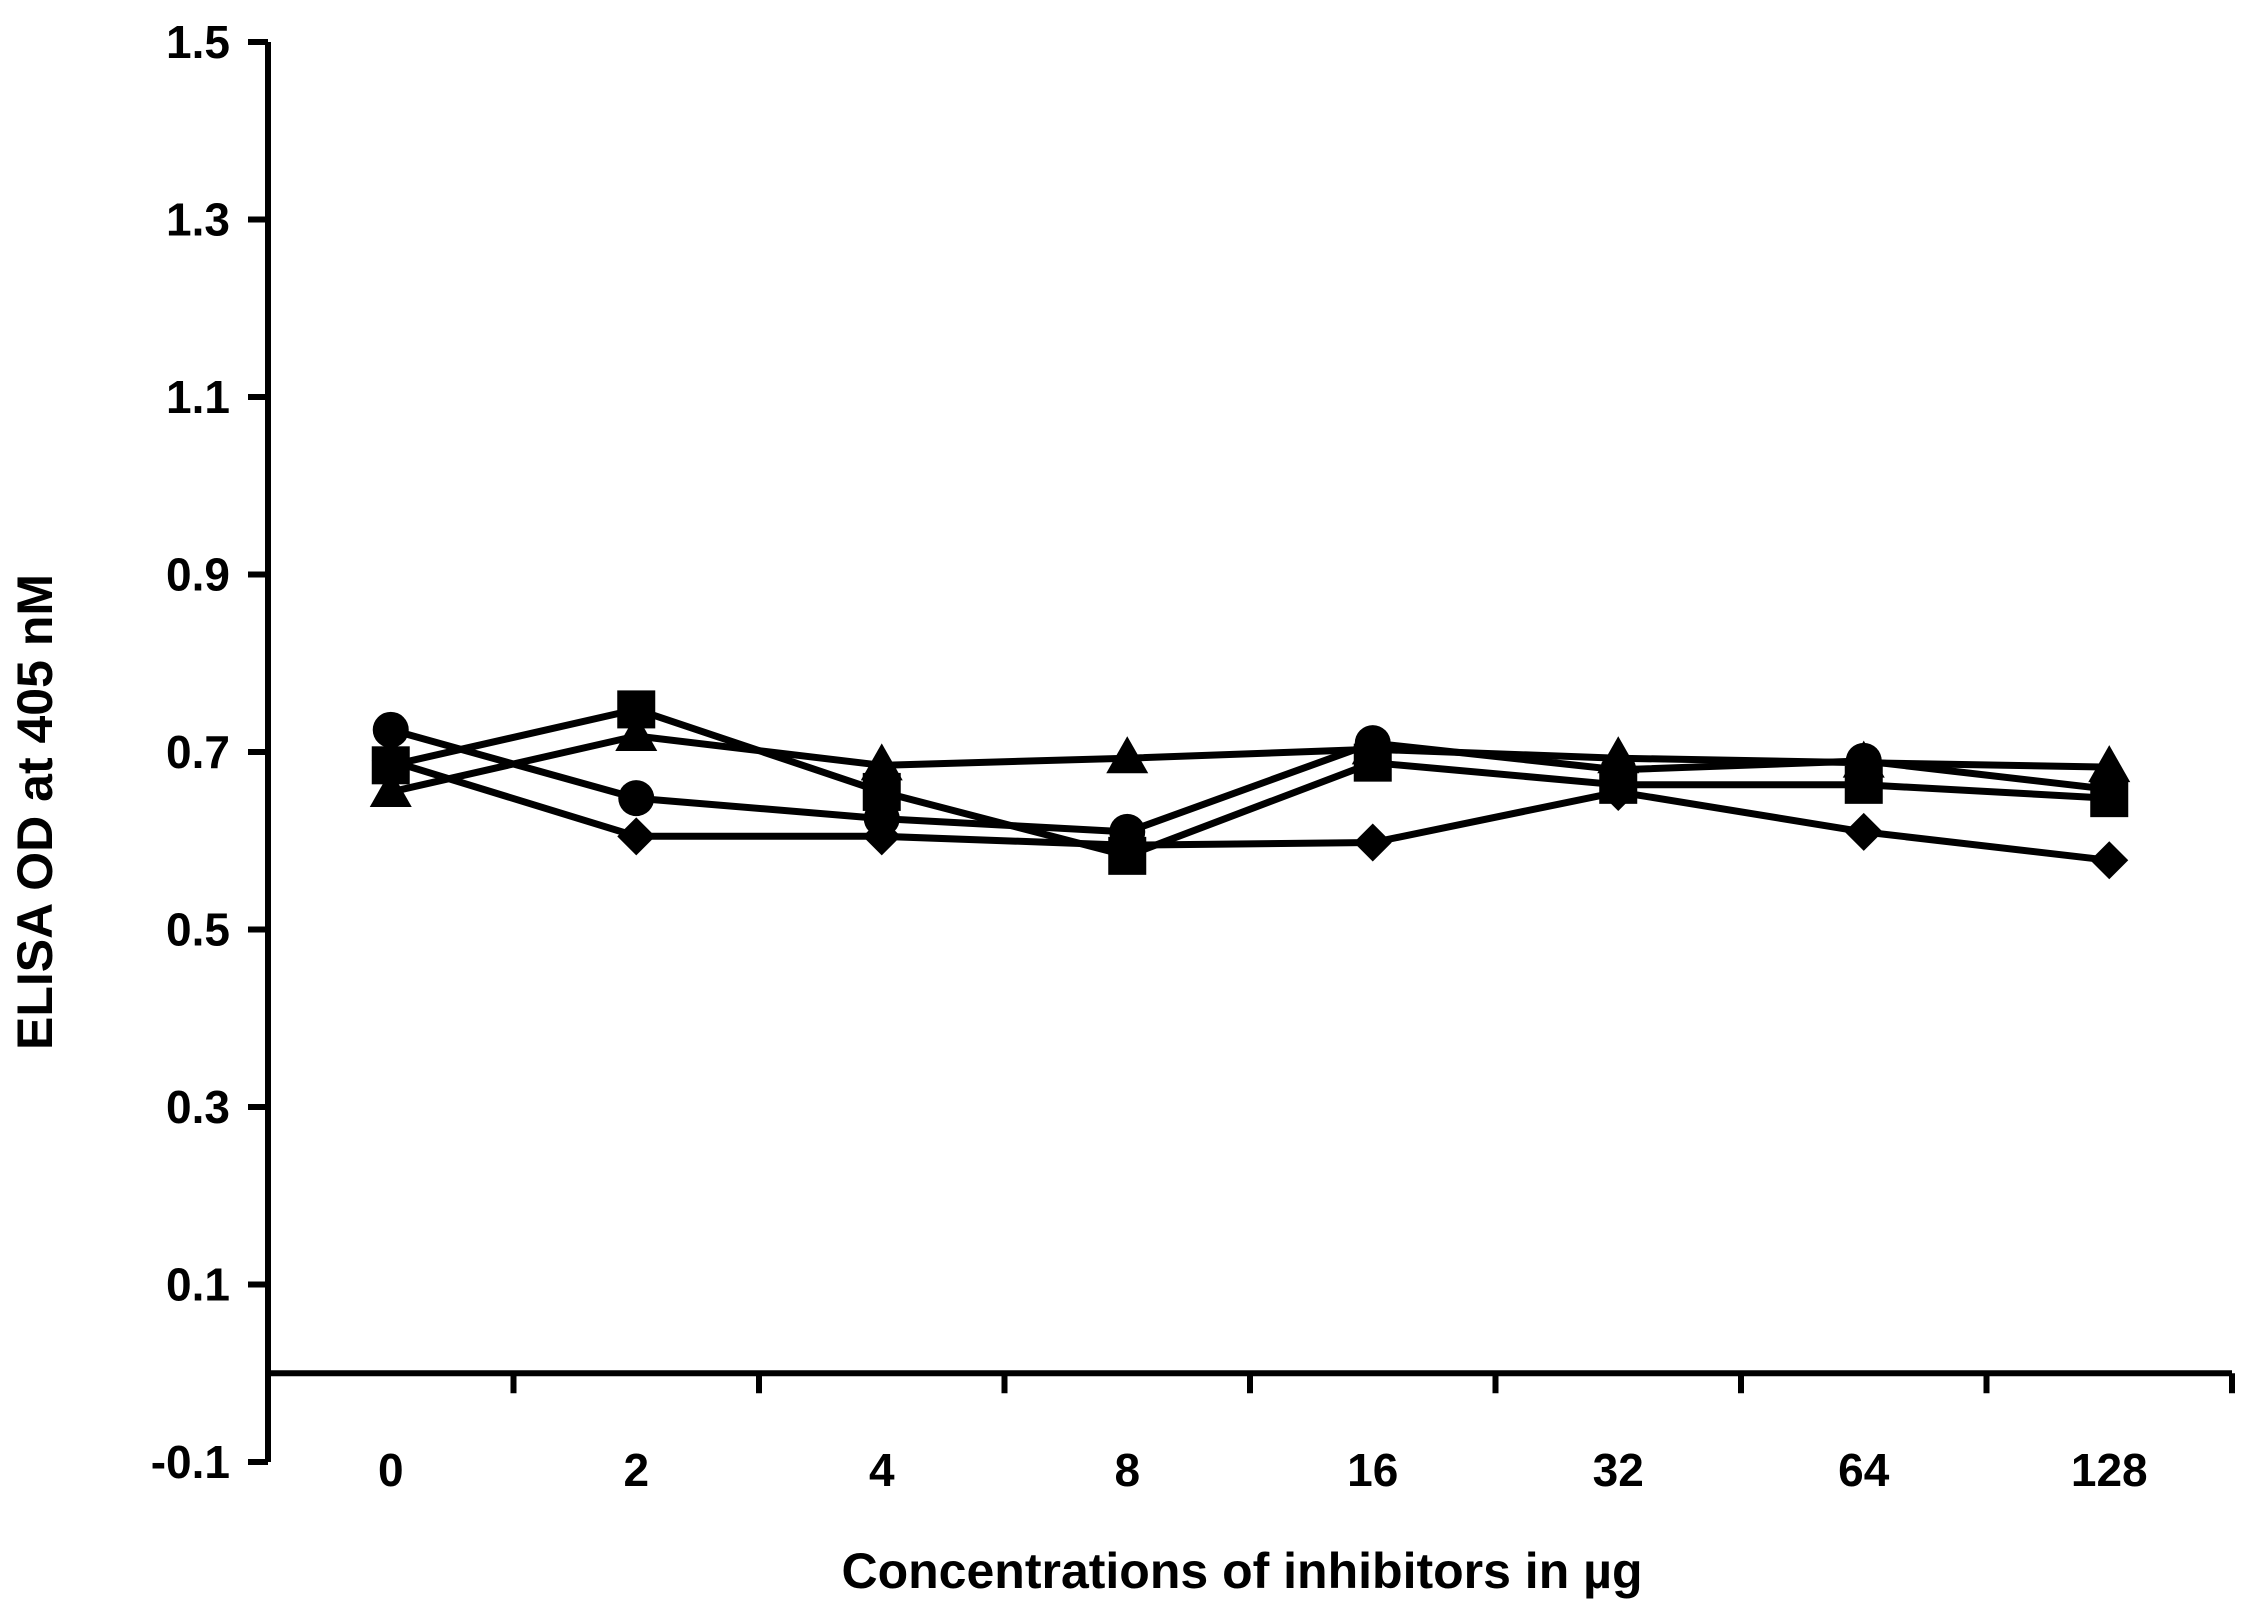 This screenshot has width=2246, height=1616. What do you see at coordinates (882, 1470) in the screenshot?
I see `x-tick-label: 4` at bounding box center [882, 1470].